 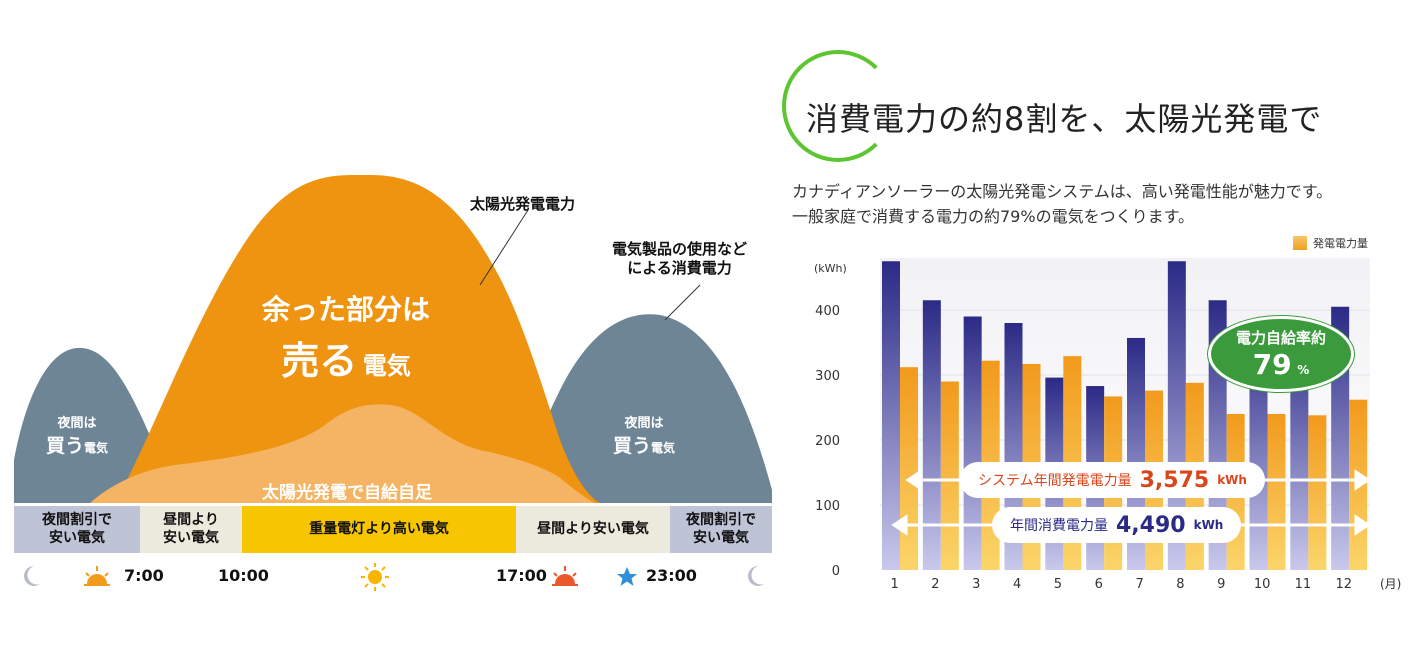 What do you see at coordinates (1362, 525) in the screenshot?
I see `con-arrow-right` at bounding box center [1362, 525].